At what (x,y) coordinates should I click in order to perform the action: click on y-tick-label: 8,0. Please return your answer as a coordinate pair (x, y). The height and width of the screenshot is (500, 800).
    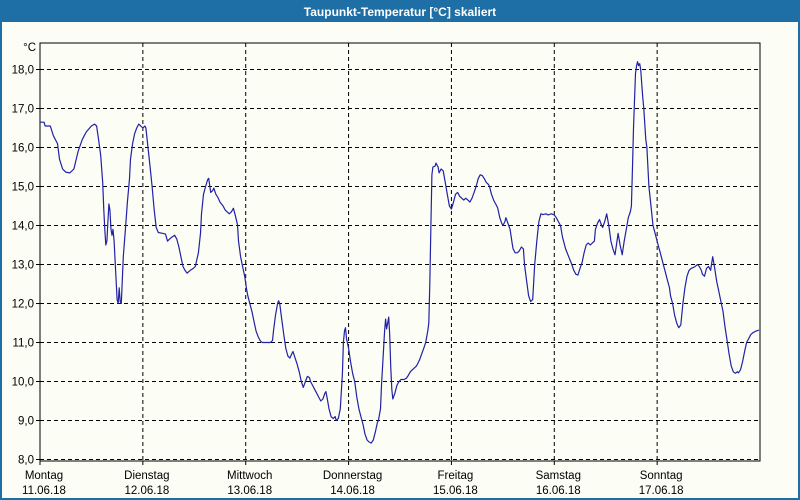
    Looking at the image, I should click on (26, 461).